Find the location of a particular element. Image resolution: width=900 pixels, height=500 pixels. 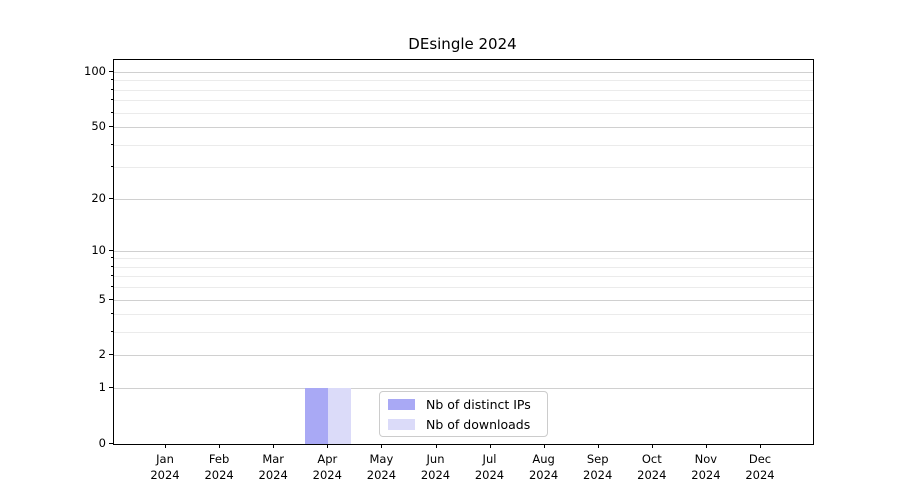

x-tick-may is located at coordinates (382, 446).